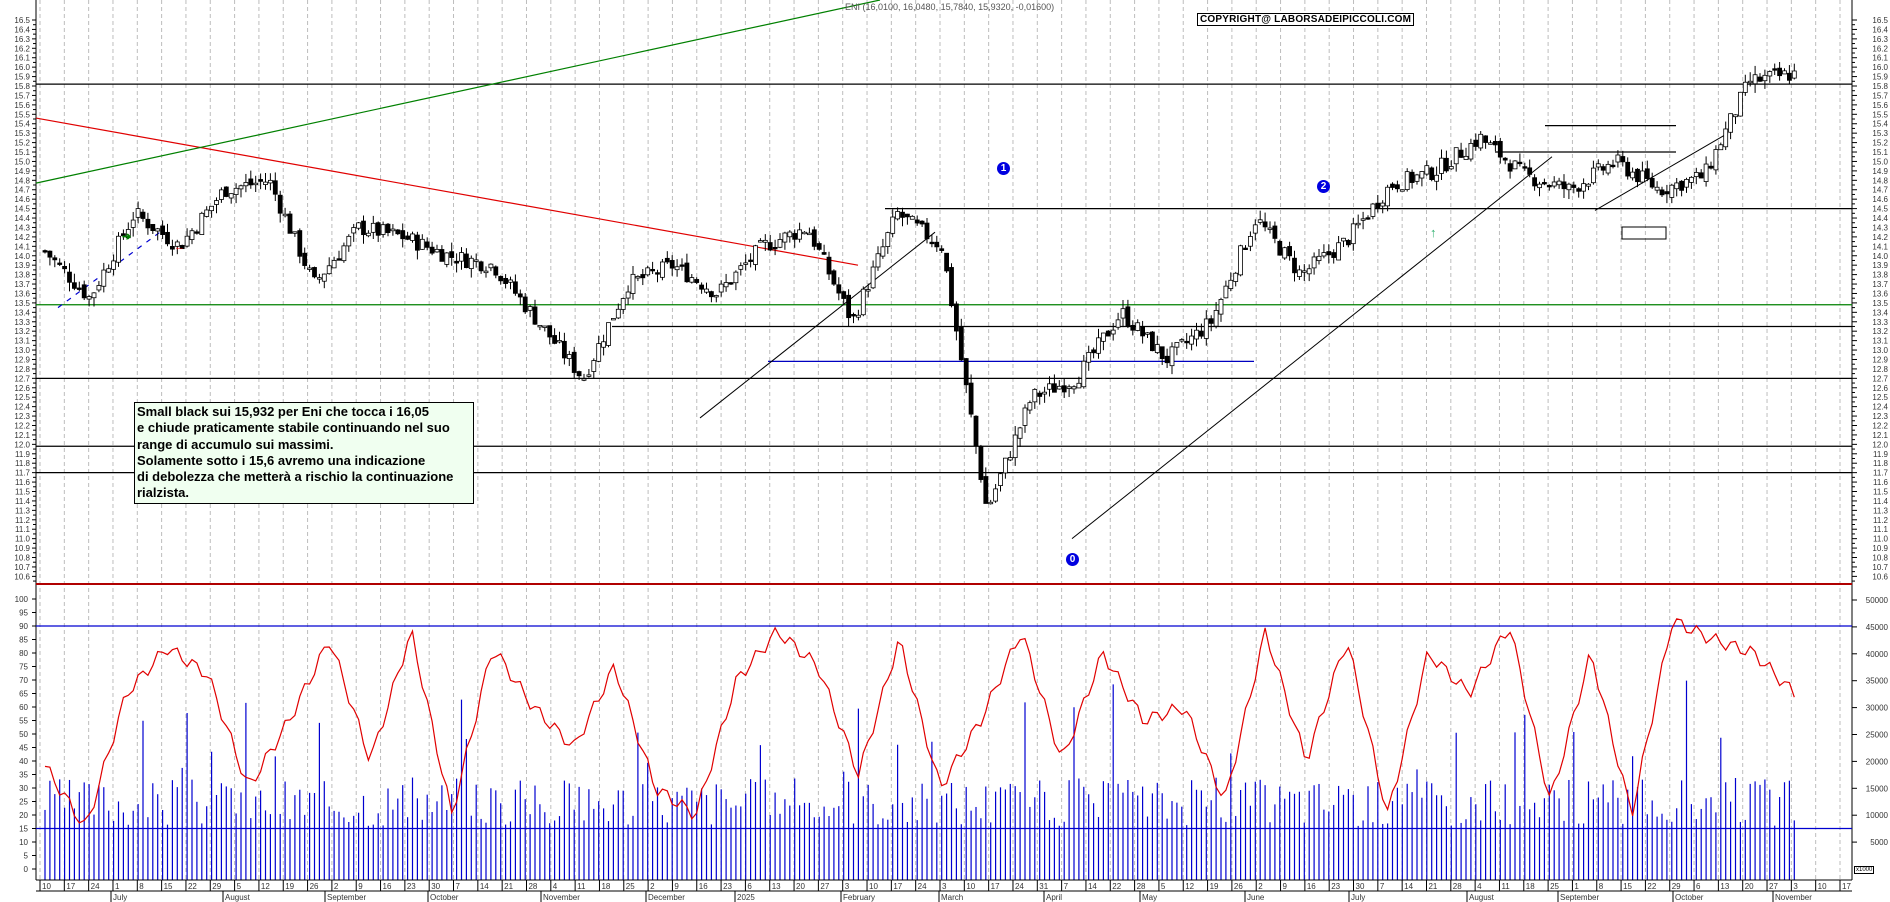 The width and height of the screenshot is (1890, 902). I want to click on svg-text: 6, so click(749, 886).